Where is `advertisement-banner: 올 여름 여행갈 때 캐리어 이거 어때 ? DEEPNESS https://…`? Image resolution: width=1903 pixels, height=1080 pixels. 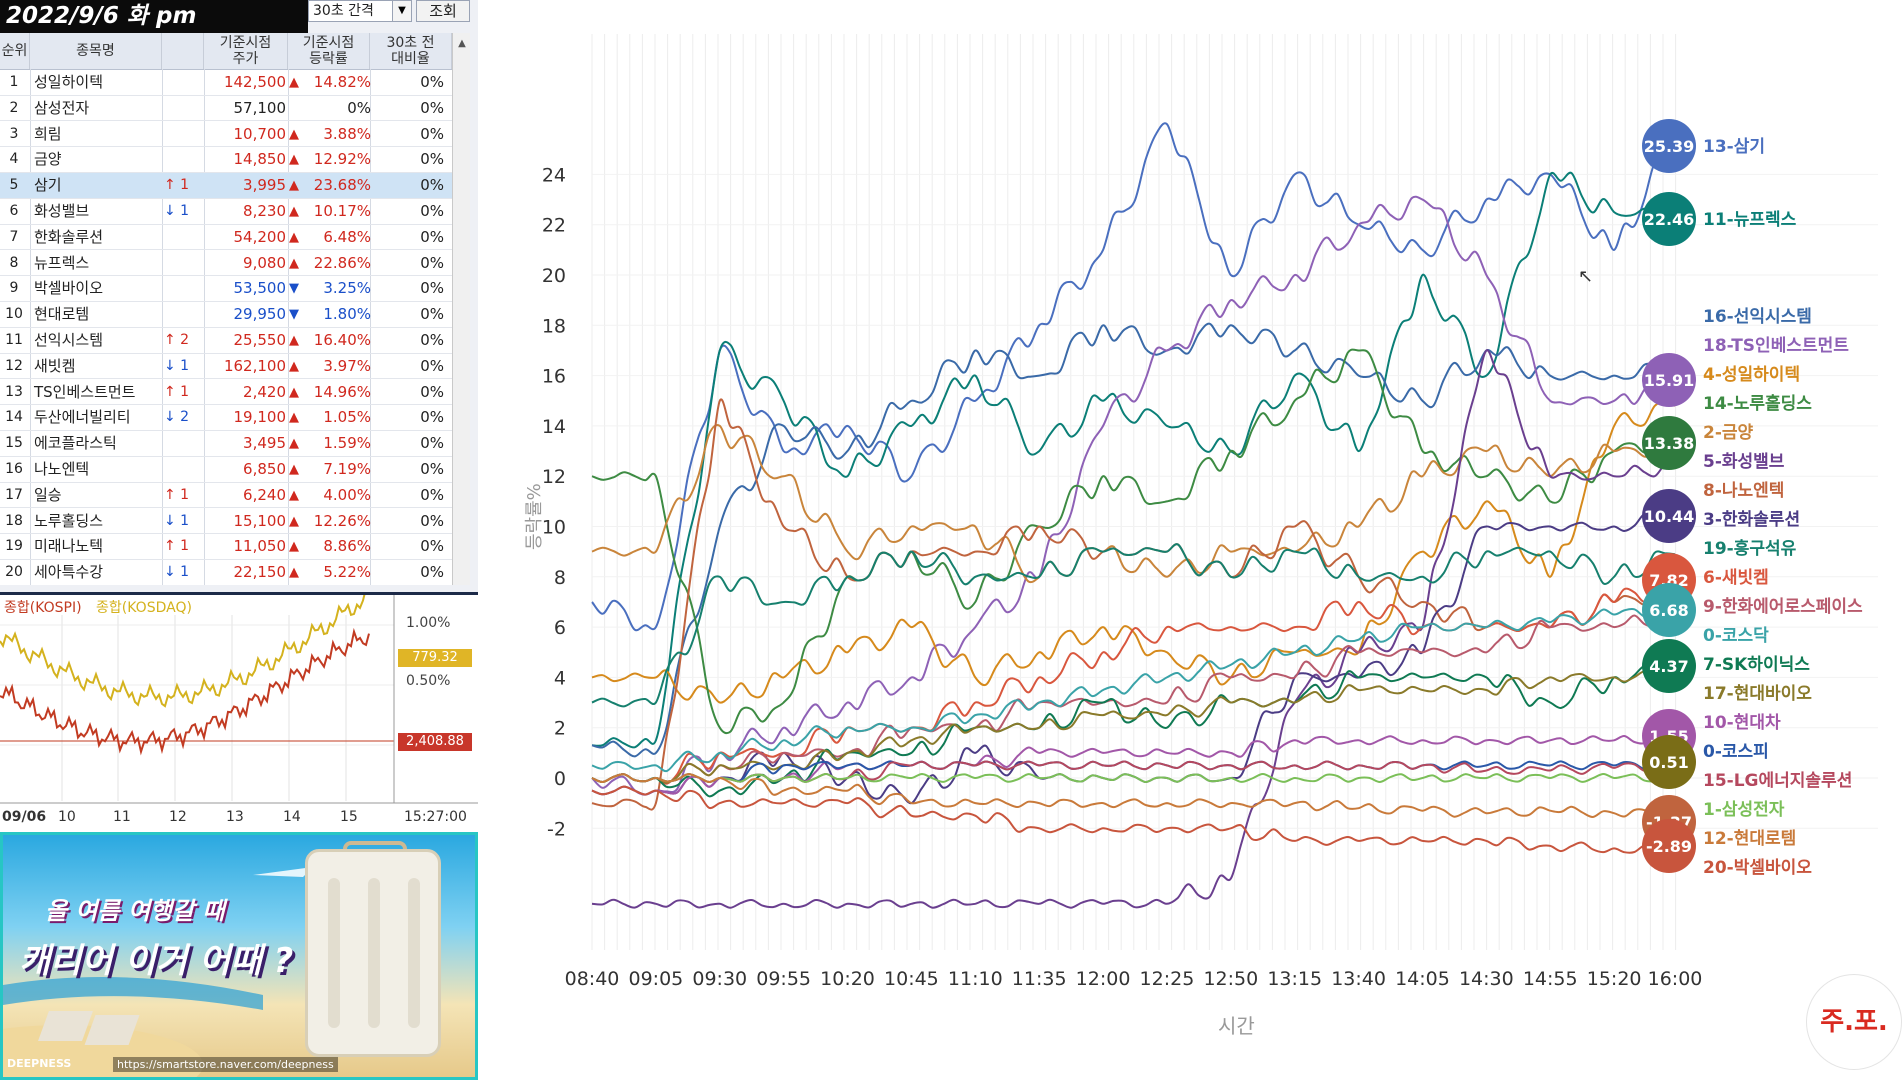 advertisement-banner: 올 여름 여행갈 때 캐리어 이거 어때 ? DEEPNESS https://… is located at coordinates (239, 956).